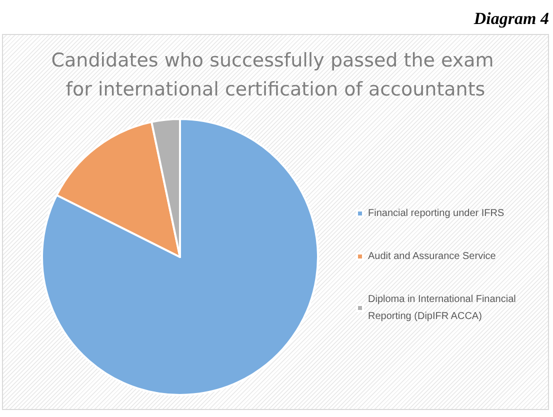 This screenshot has height=417, width=553. I want to click on chart-title: Candidates who successfully passed the exam for international certification of accountants, so click(275, 75).